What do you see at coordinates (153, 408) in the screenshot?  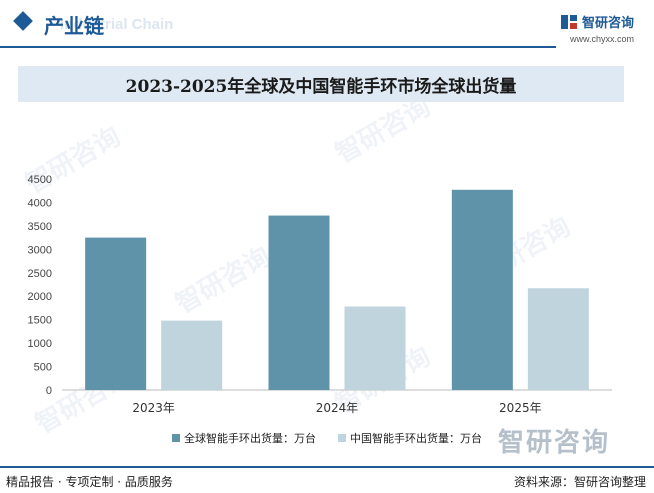 I see `x-tick-label: 2023年` at bounding box center [153, 408].